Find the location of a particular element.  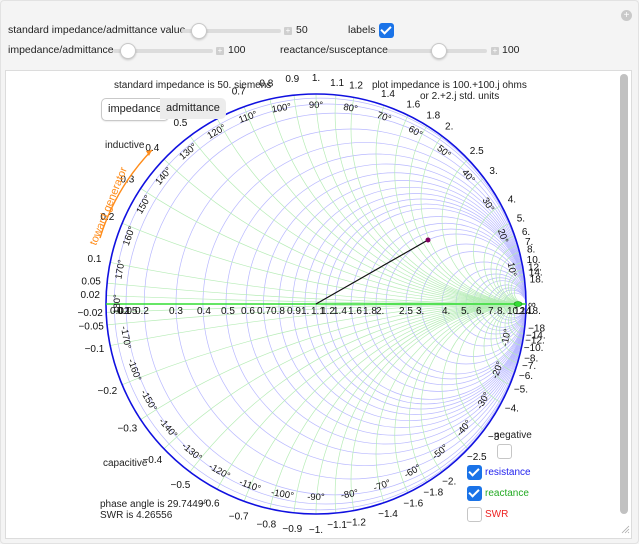

svg-text: 6. is located at coordinates (480, 311).